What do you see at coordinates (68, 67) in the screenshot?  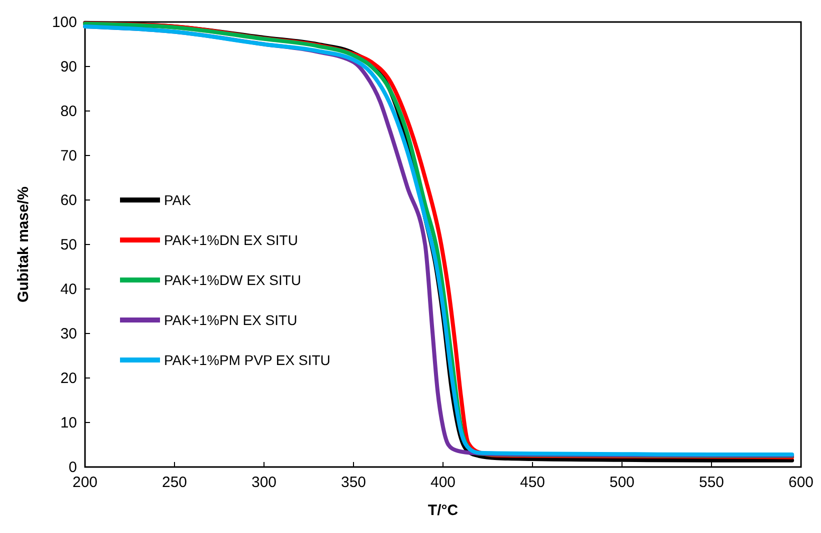 I see `y-tick-label: 90` at bounding box center [68, 67].